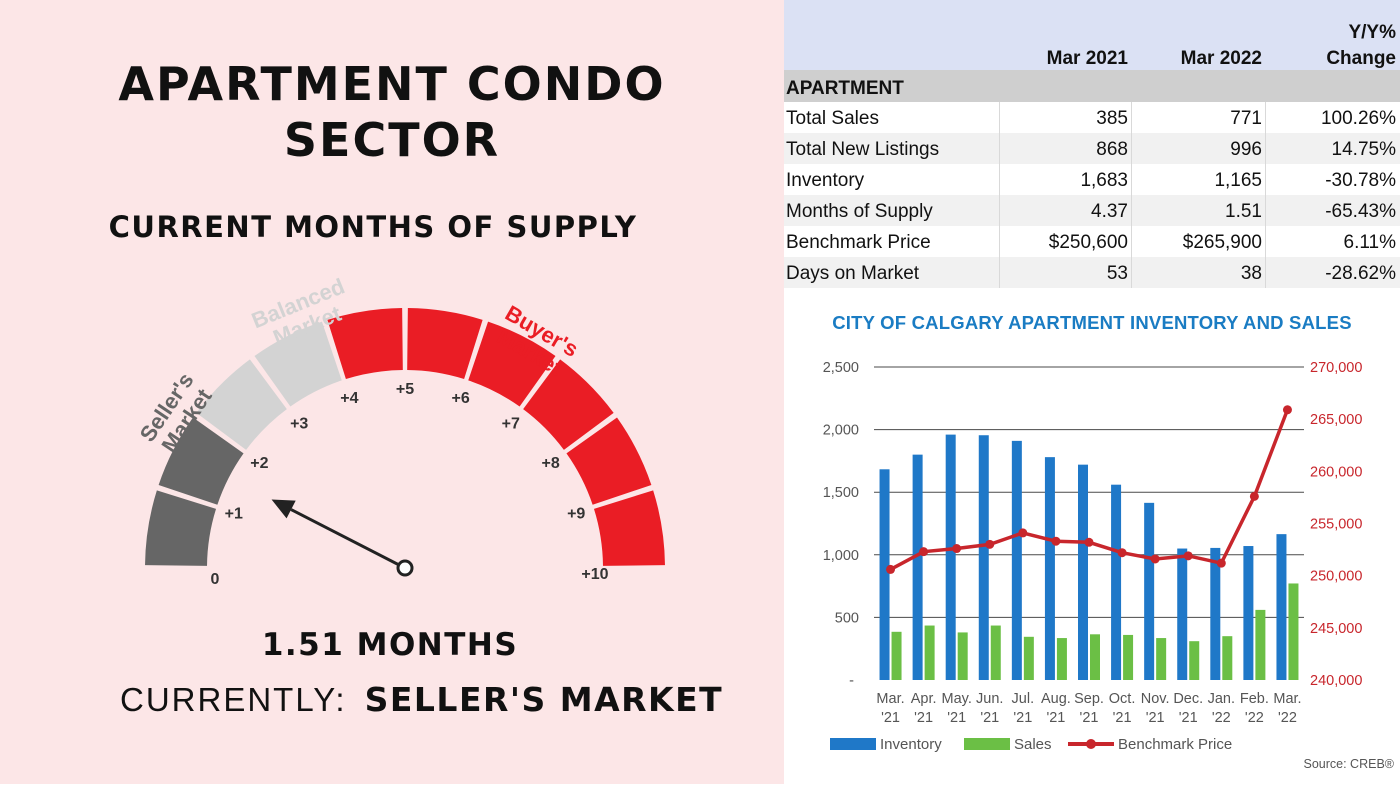 The image size is (1400, 789). What do you see at coordinates (259, 463) in the screenshot?
I see `gauge-tick-label: +2` at bounding box center [259, 463].